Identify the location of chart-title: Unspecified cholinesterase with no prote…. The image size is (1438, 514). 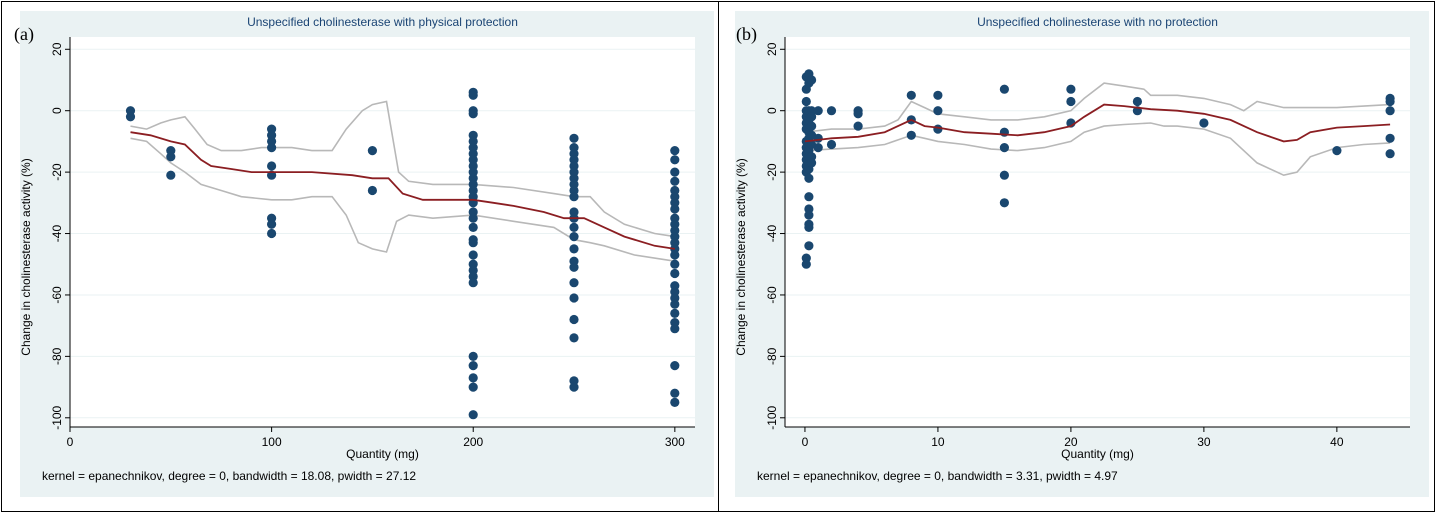
(1097, 22).